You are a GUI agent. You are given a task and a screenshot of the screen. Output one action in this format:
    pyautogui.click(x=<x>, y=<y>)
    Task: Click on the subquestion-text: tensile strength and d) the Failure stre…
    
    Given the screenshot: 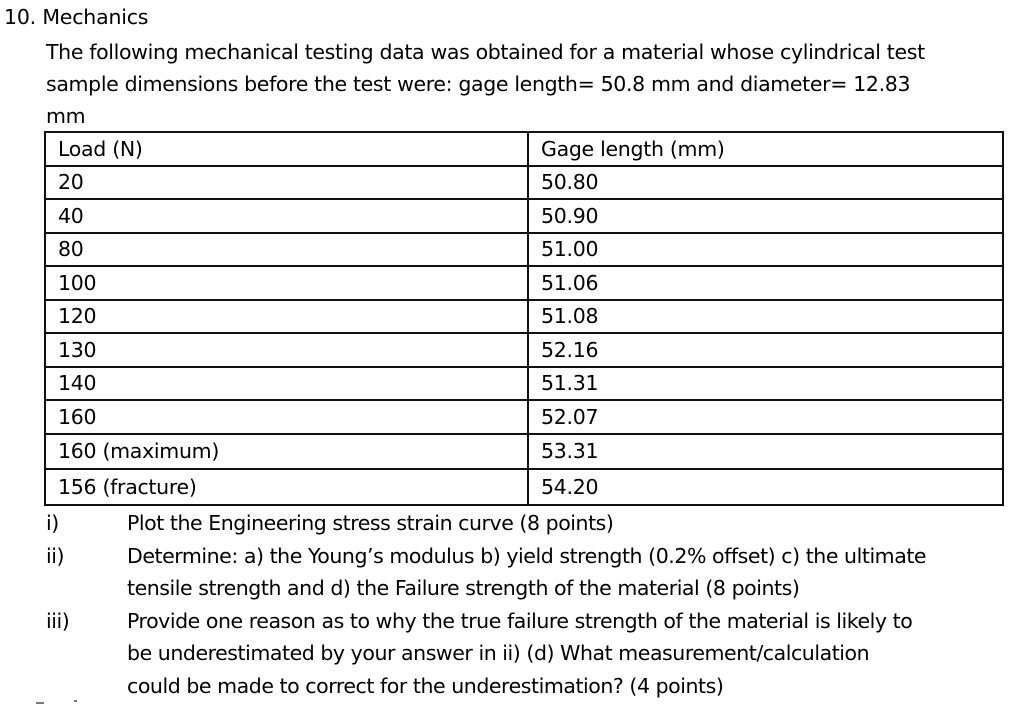 What is the action you would take?
    pyautogui.click(x=463, y=588)
    